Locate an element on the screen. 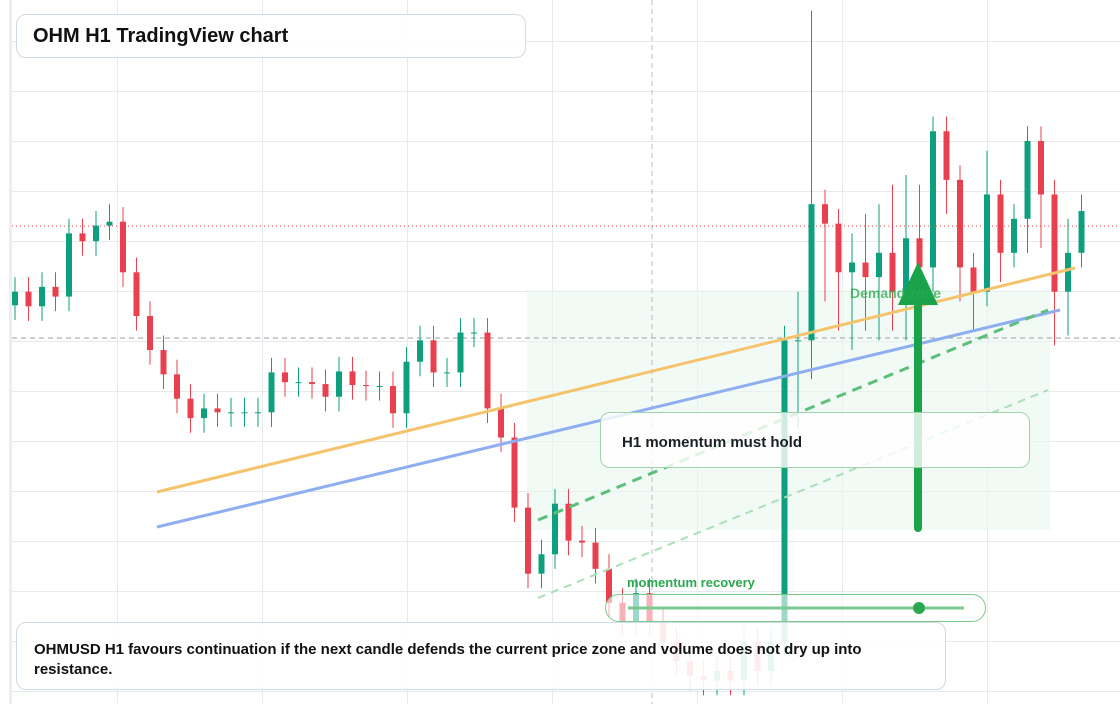  channel-lower is located at coordinates (793, 494).